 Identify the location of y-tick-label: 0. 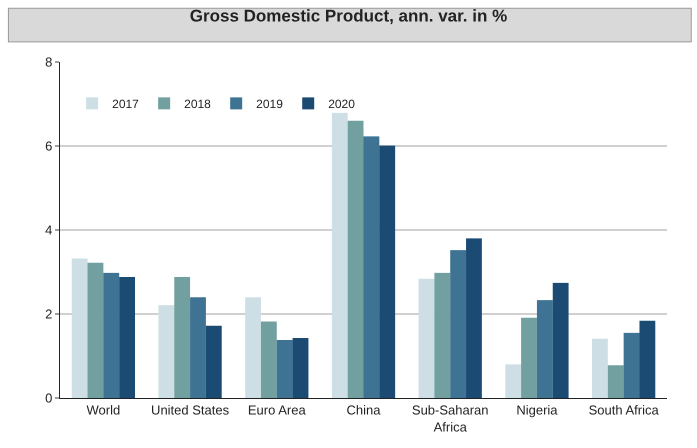
(48, 398).